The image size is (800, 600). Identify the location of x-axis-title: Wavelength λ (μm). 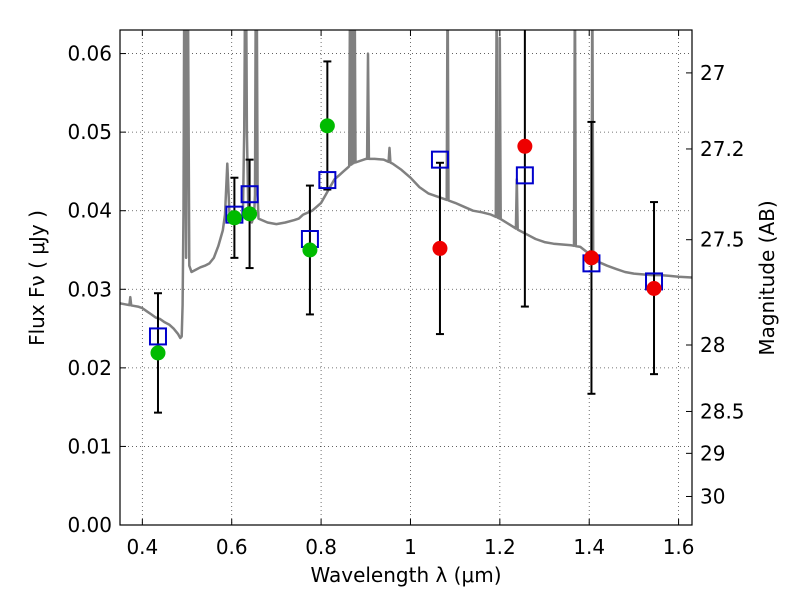
(405, 575).